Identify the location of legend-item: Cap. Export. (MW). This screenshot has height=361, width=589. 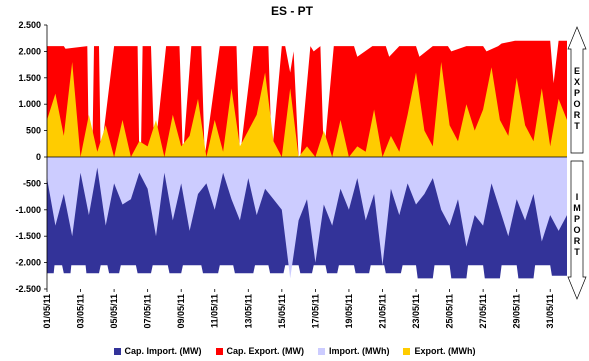
(260, 351).